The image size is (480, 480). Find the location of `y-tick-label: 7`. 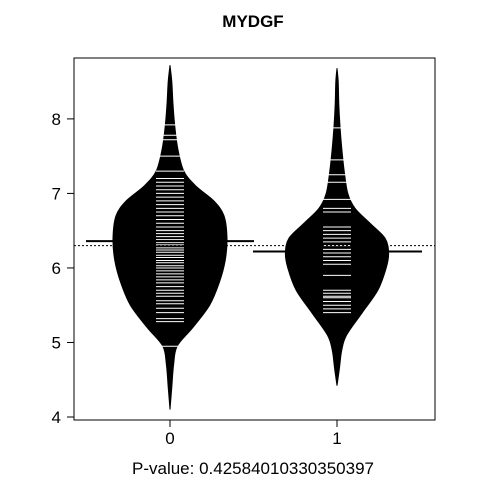

y-tick-label: 7 is located at coordinates (56, 193).